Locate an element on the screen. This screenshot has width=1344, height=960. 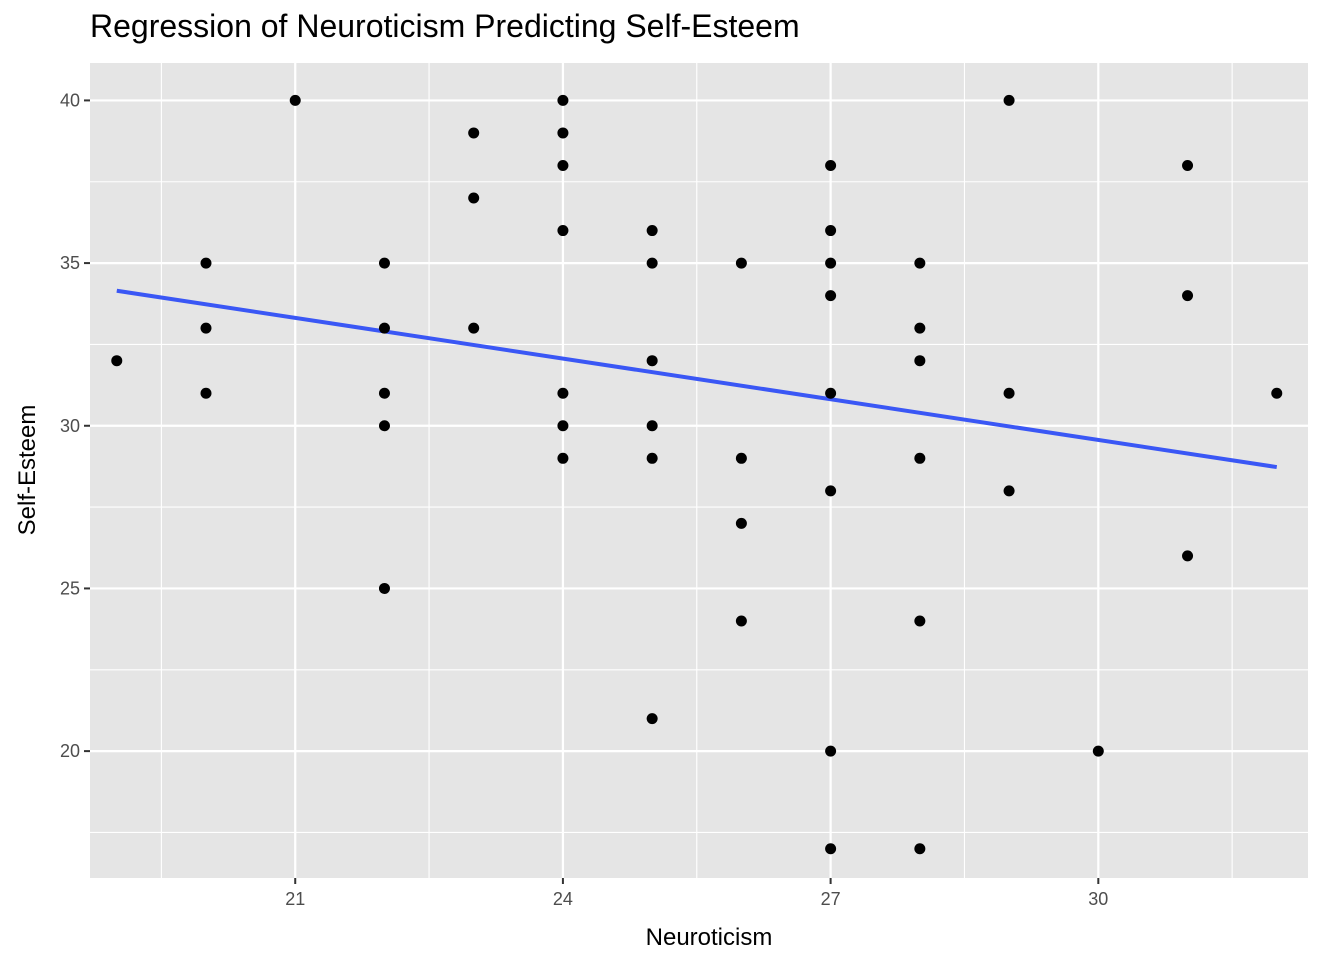
y-tick-label: 30 is located at coordinates (70, 426).